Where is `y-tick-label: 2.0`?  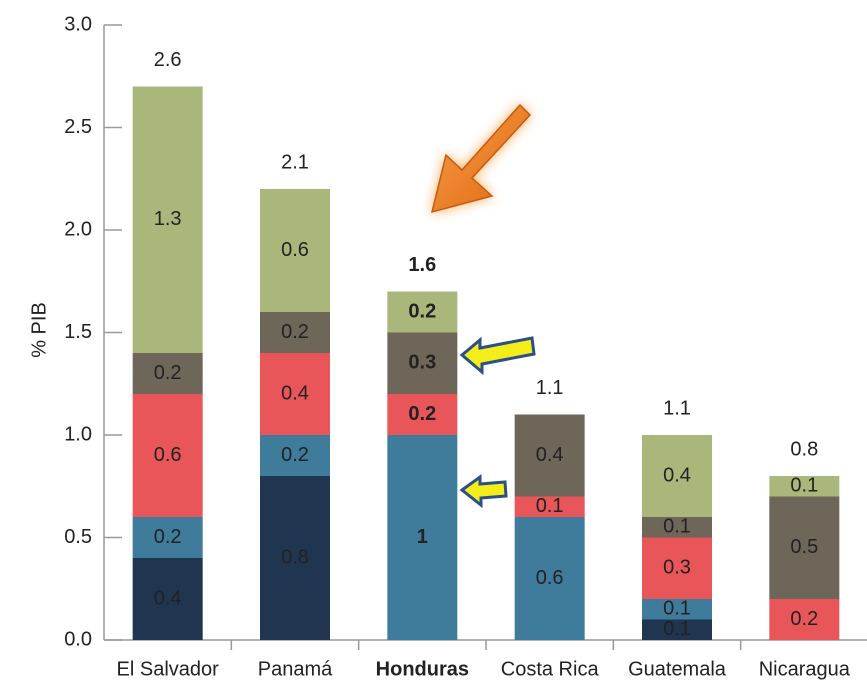 y-tick-label: 2.0 is located at coordinates (78, 229).